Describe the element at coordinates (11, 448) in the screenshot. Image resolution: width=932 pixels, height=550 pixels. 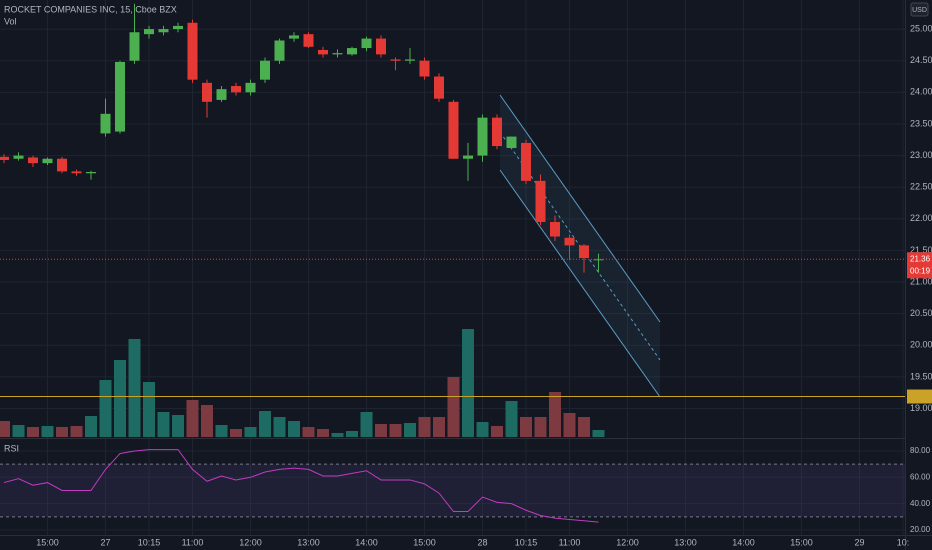
I see `rsi-label: RSI` at that location.